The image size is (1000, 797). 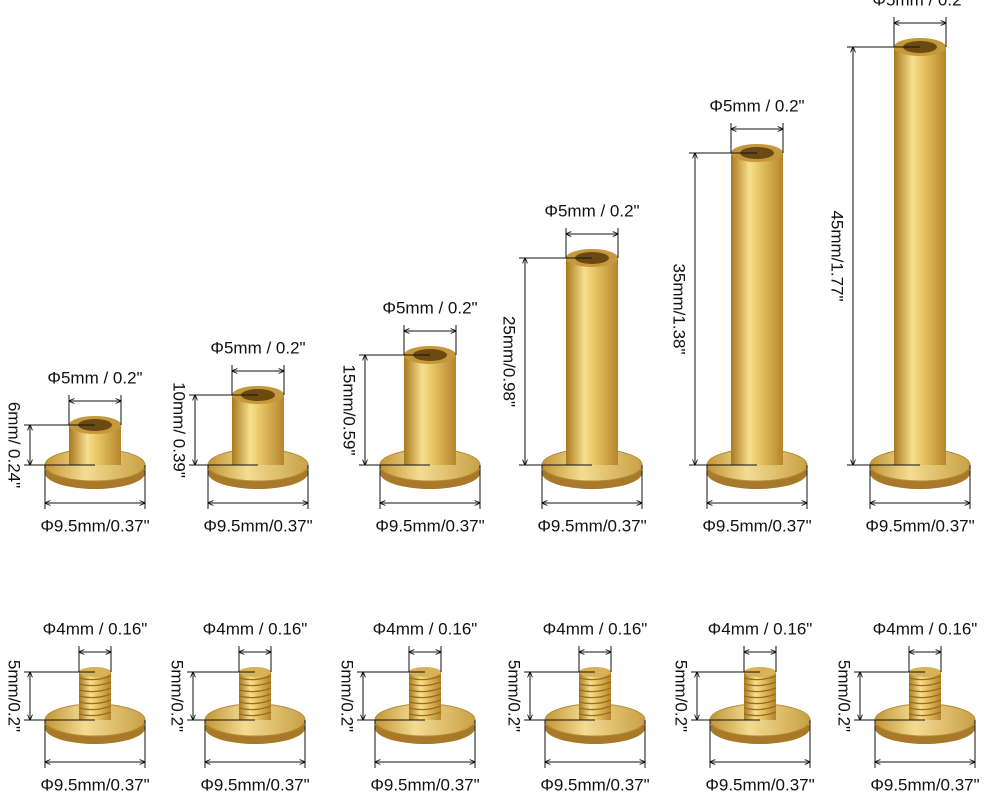 I want to click on length-label: 35mm/1.38", so click(x=679, y=308).